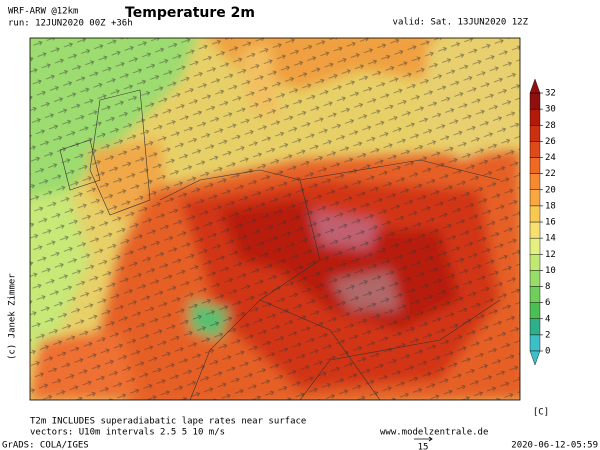  What do you see at coordinates (550, 223) in the screenshot?
I see `colorbar-label: 16` at bounding box center [550, 223].